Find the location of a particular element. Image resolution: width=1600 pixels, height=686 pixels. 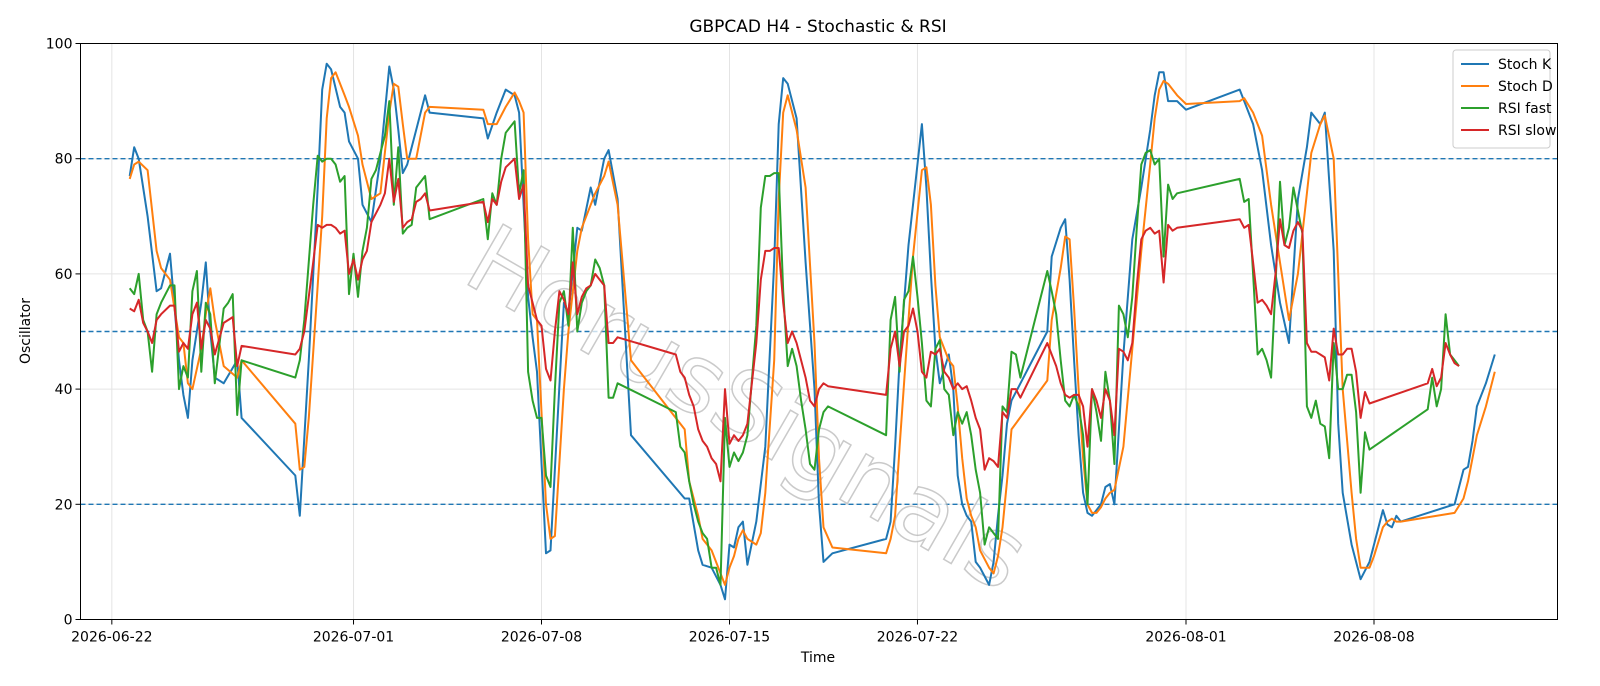

x-tick-label: 2026-07-22 is located at coordinates (917, 638).